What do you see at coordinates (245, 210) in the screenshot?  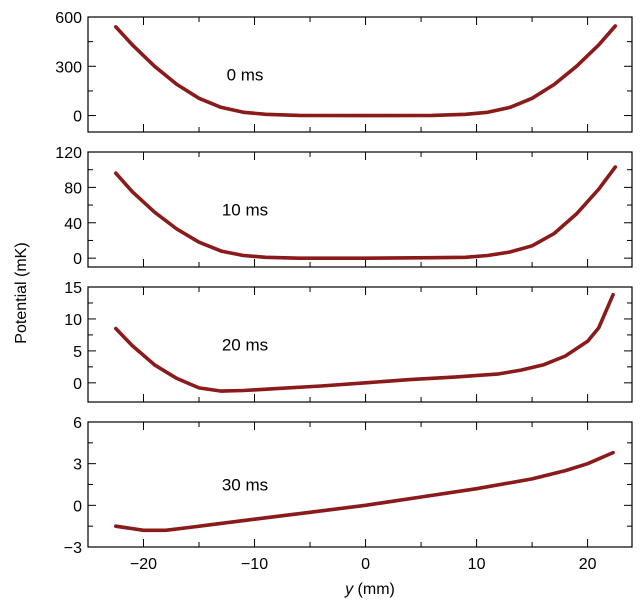 I see `panel-time-label: 10 ms` at bounding box center [245, 210].